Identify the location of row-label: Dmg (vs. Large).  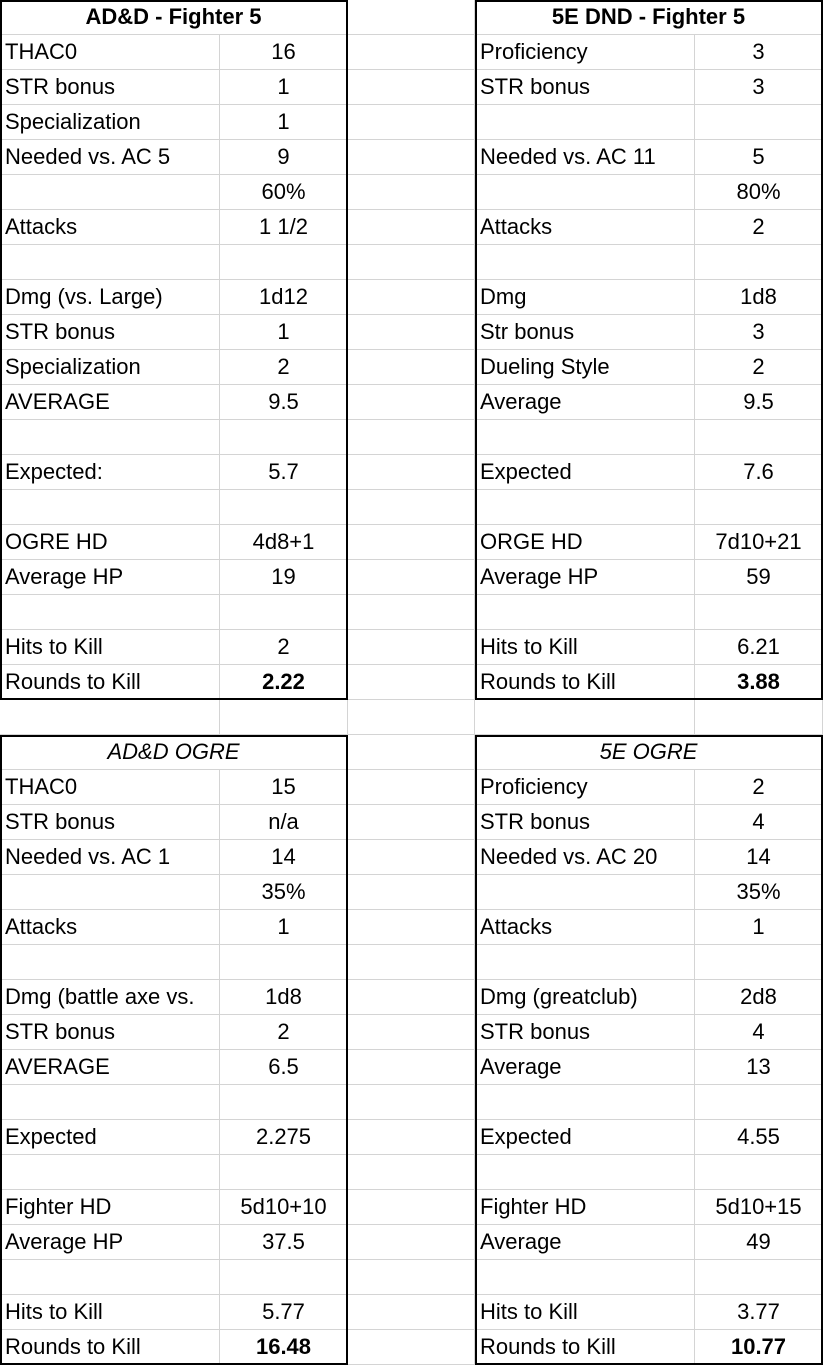
(110, 297).